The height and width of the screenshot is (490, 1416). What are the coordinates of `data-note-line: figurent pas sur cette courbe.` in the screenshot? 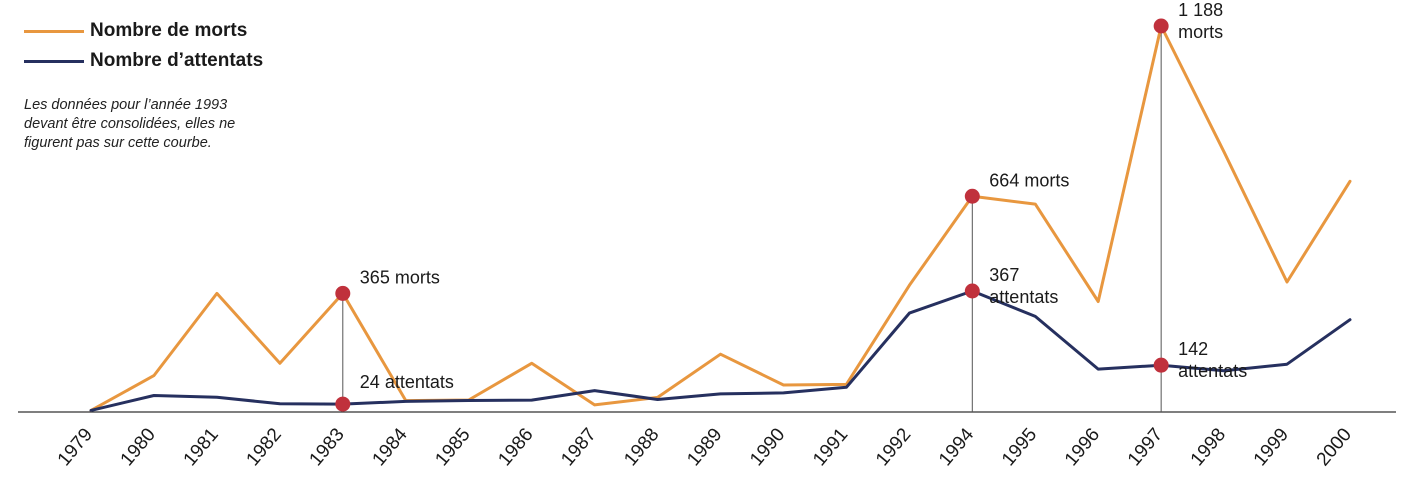 It's located at (118, 143).